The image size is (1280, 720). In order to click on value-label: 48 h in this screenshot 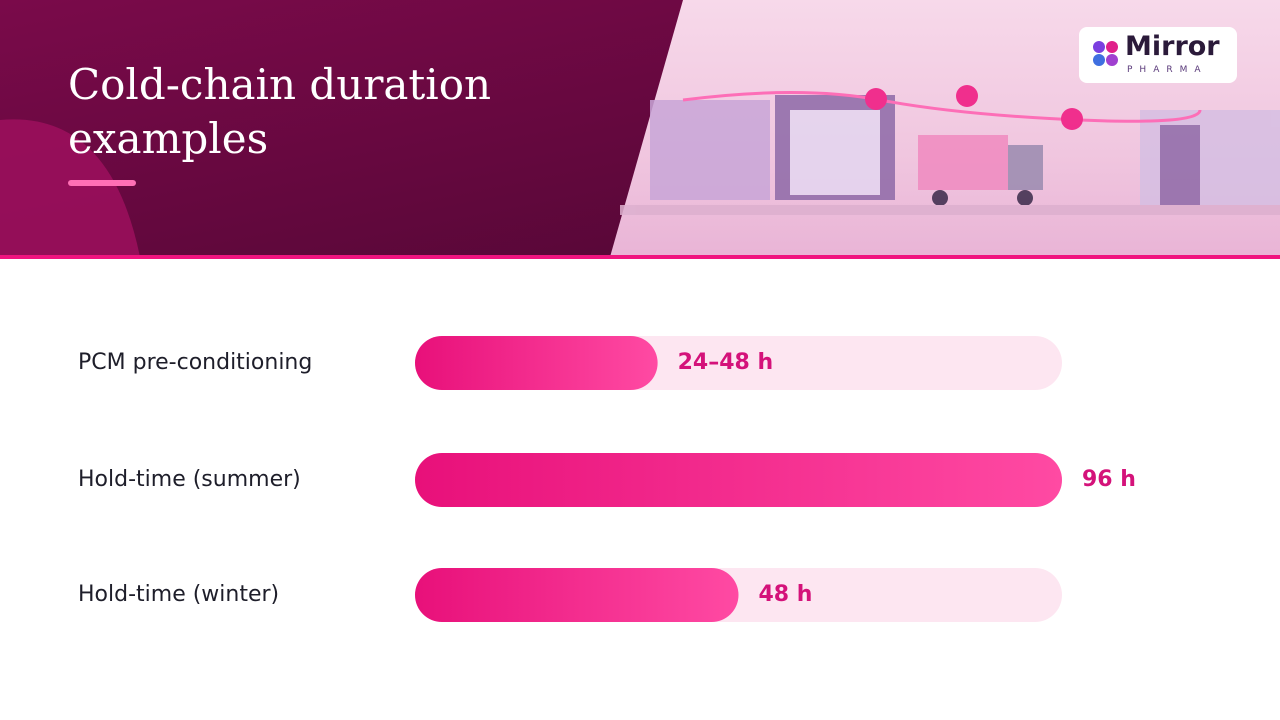, I will do `click(786, 594)`.